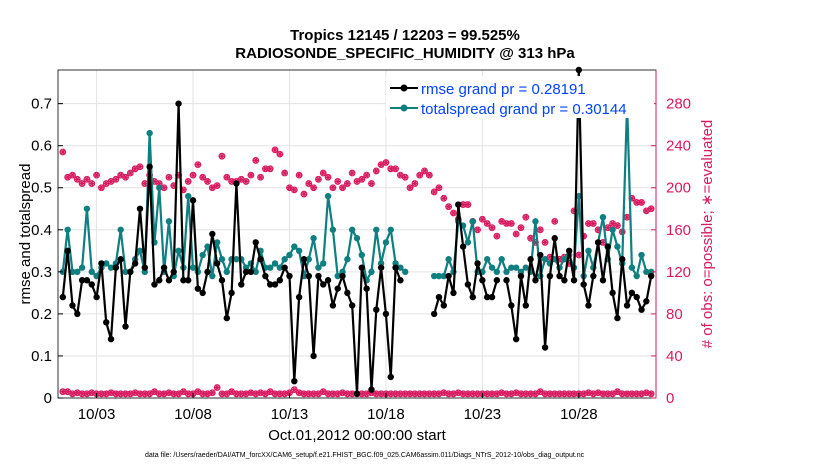  What do you see at coordinates (671, 251) in the screenshot?
I see `y-axis-right-ticks: 0 40 80 120 160 200 240 280` at bounding box center [671, 251].